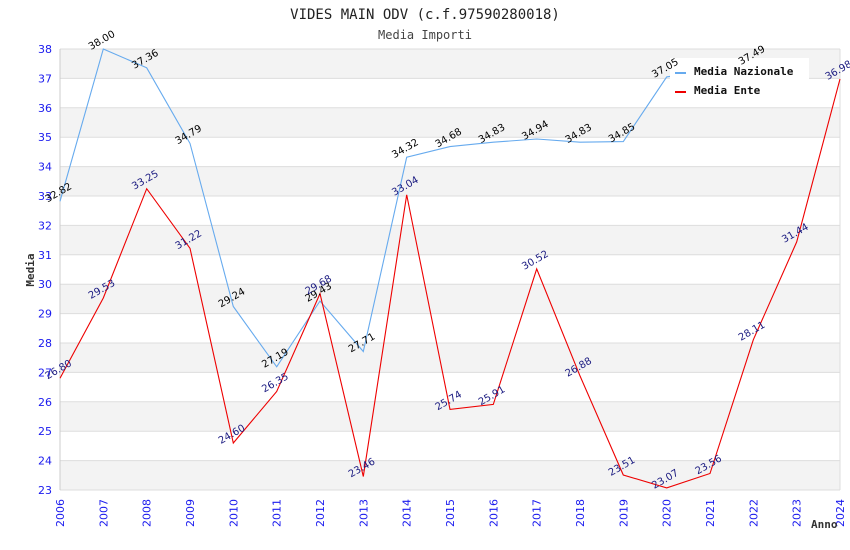 The image size is (850, 550). Describe the element at coordinates (824, 524) in the screenshot. I see `x-axis-label: Anno` at that location.